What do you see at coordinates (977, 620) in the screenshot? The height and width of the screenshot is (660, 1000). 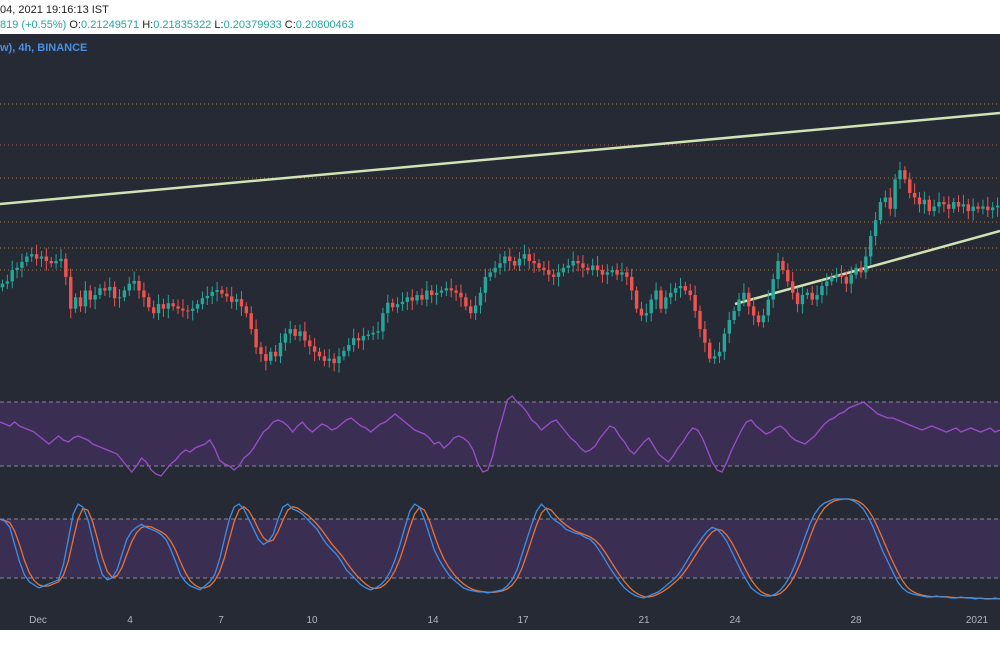 I see `x-tick-label: 2021` at bounding box center [977, 620].